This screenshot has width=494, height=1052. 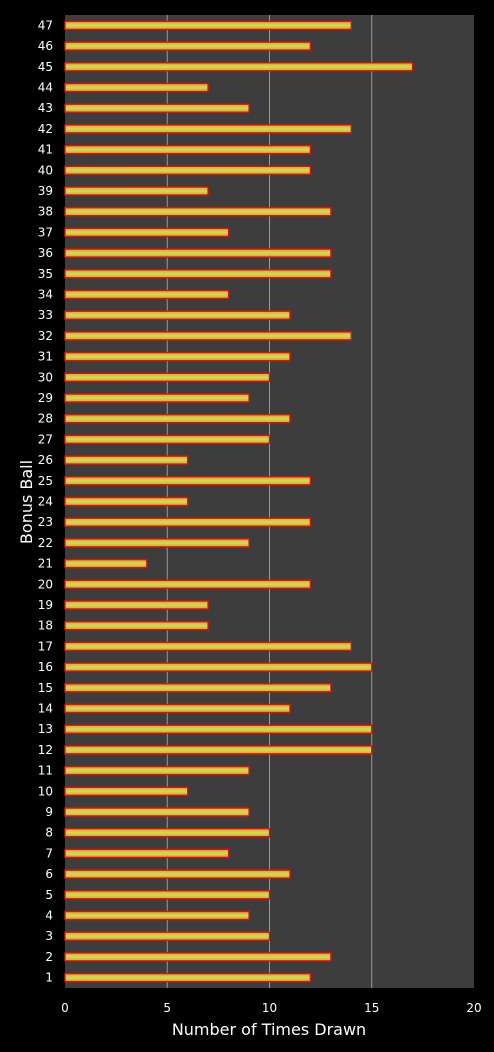 What do you see at coordinates (45, 626) in the screenshot?
I see `y-tick-label: 18` at bounding box center [45, 626].